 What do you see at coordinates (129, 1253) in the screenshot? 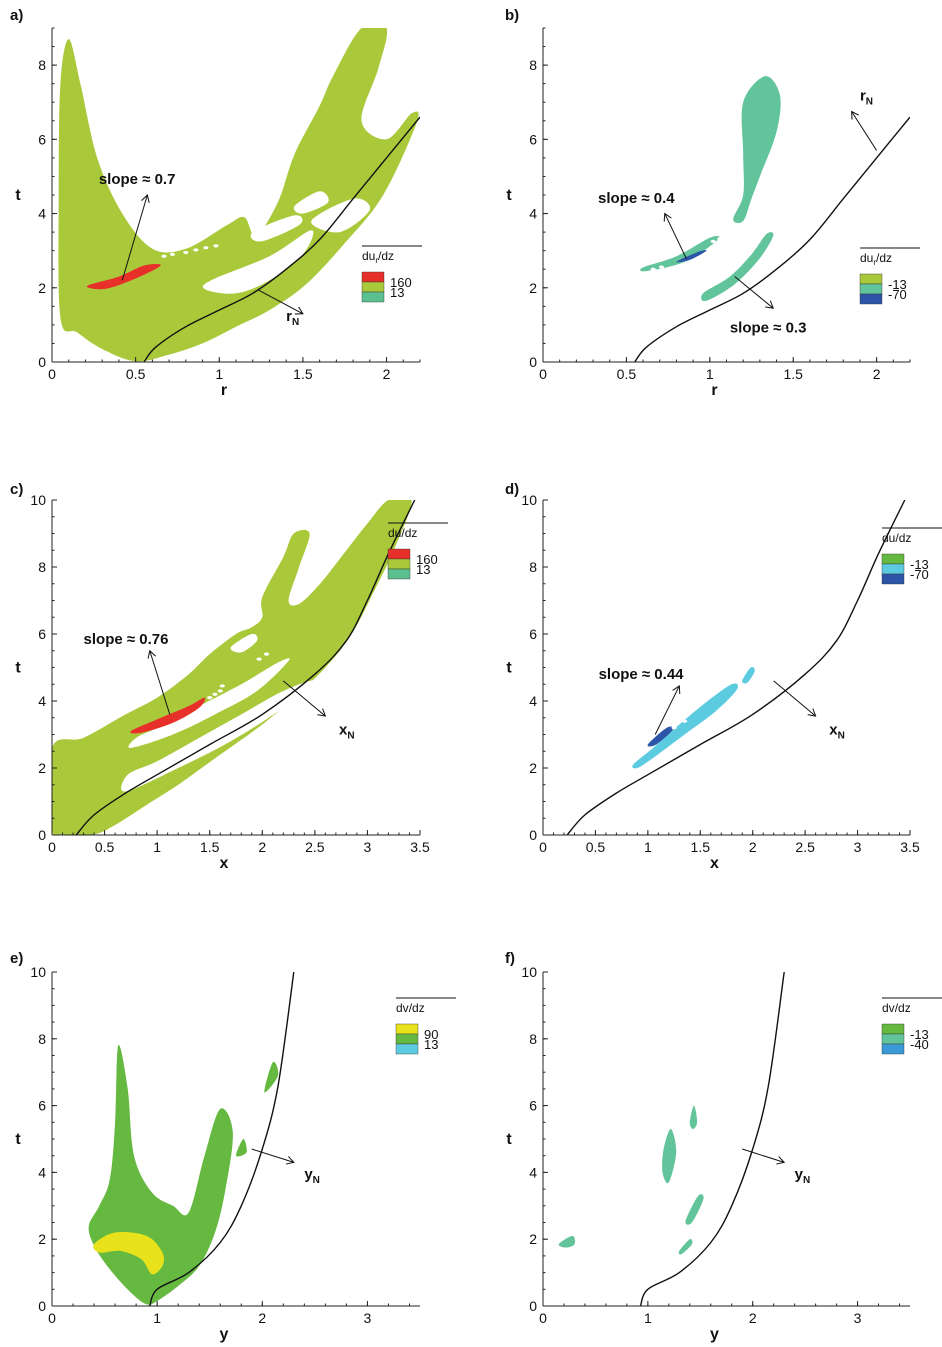
I see `contour-region-yellow` at bounding box center [129, 1253].